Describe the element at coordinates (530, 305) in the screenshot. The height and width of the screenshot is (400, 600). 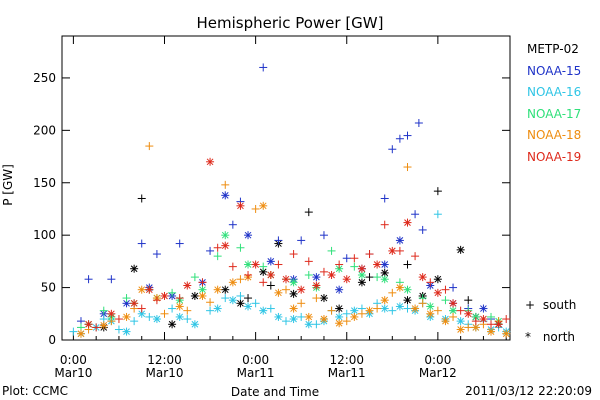
I see `plus-symbol-icon: +` at that location.